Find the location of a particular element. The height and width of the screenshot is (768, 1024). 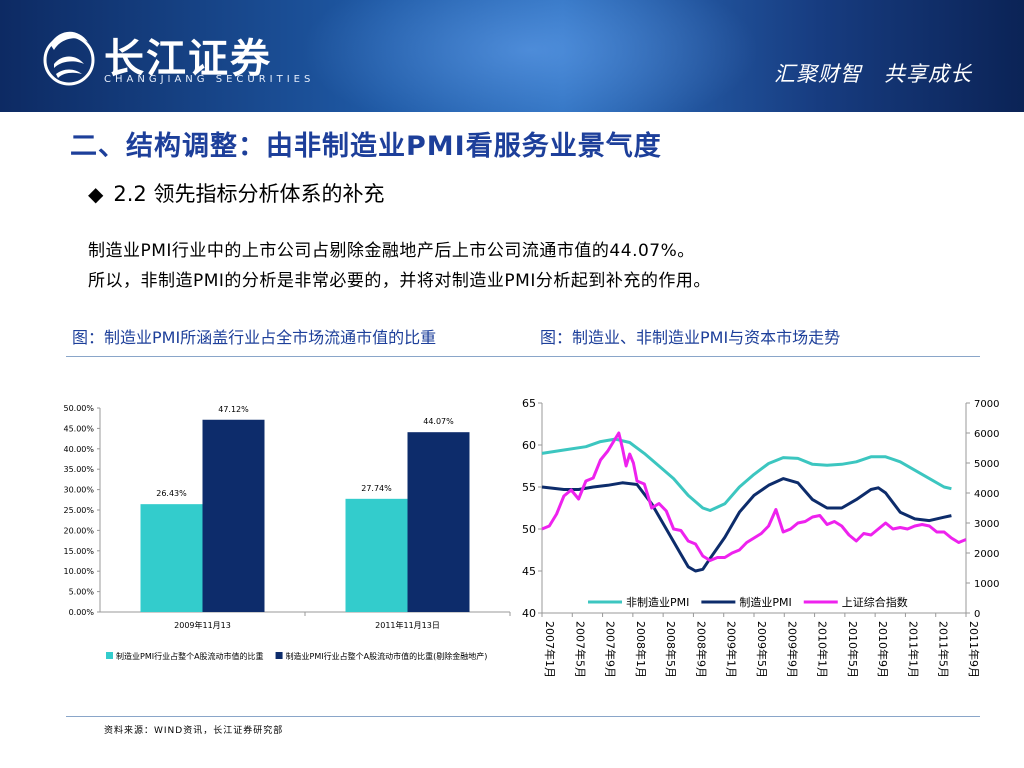

legend-label: 制造业PMI行业占整个A股流动市值的比重(剔除金融地产) is located at coordinates (387, 656).